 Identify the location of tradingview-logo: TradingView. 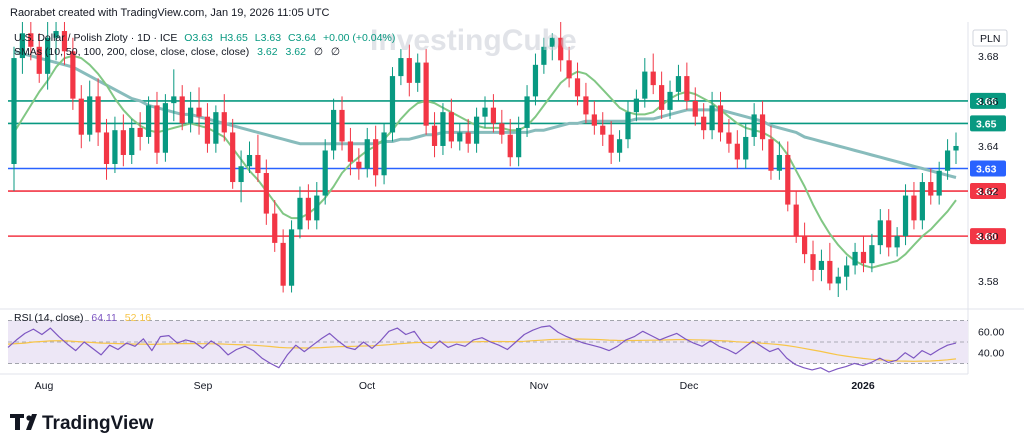
(82, 423).